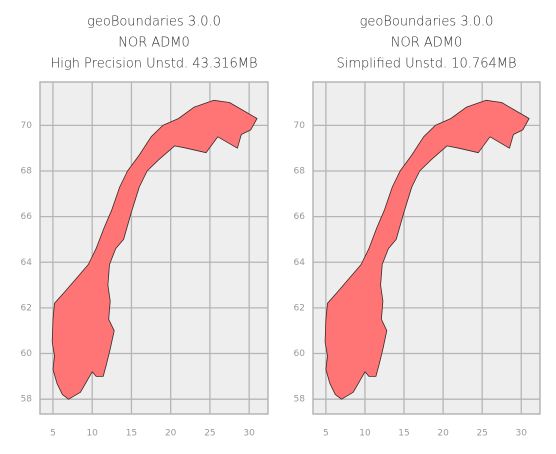  I want to click on panel-title: High Precision Unstd. 43.316MB, so click(153, 64).